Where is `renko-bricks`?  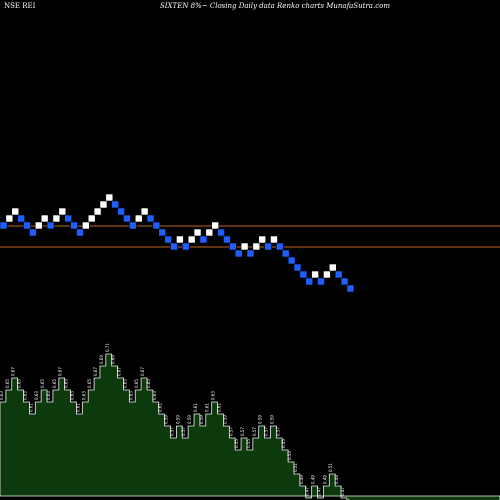 renko-bricks is located at coordinates (177, 243).